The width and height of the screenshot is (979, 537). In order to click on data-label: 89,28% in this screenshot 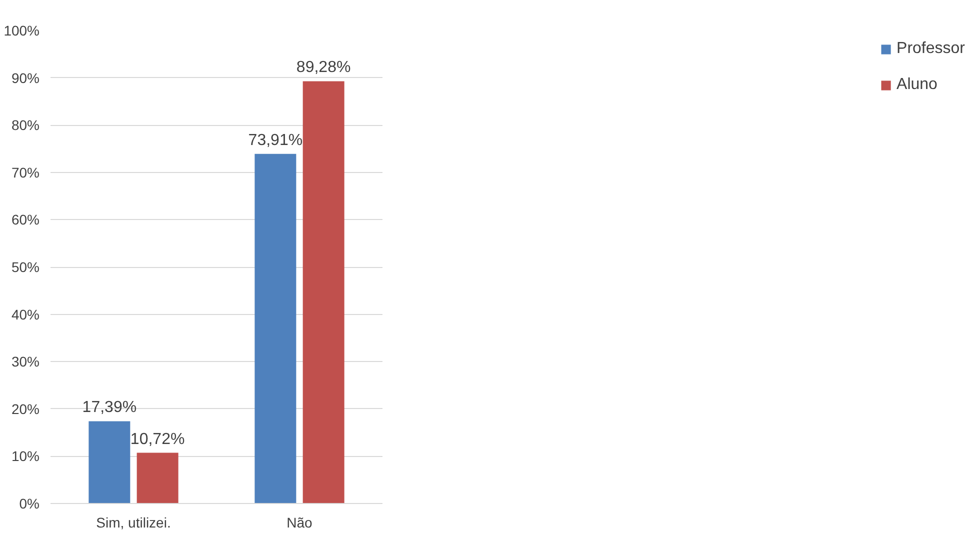, I will do `click(323, 67)`.